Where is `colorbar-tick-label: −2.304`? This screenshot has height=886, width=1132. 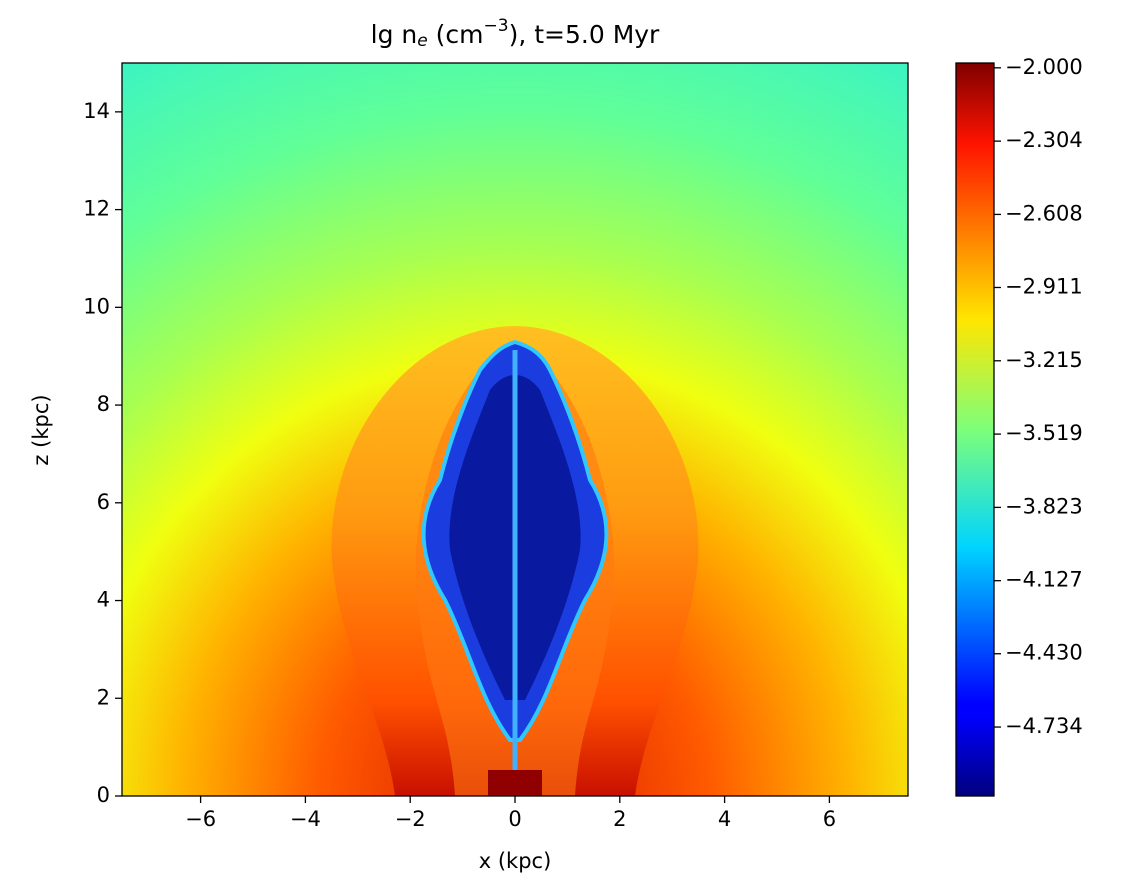
colorbar-tick-label: −2.304 is located at coordinates (1044, 140).